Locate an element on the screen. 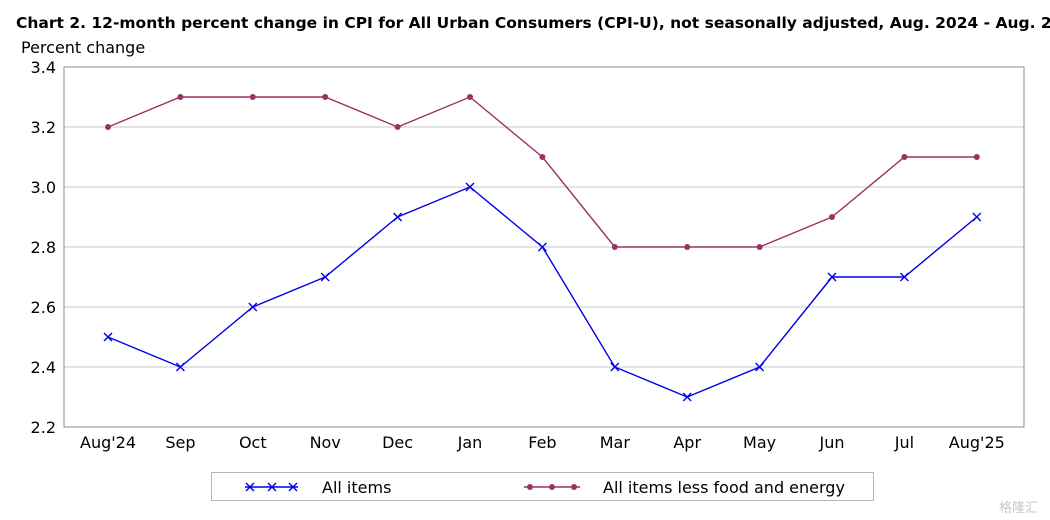 The height and width of the screenshot is (520, 1050). y-tick-label: 3.4 is located at coordinates (43, 67).